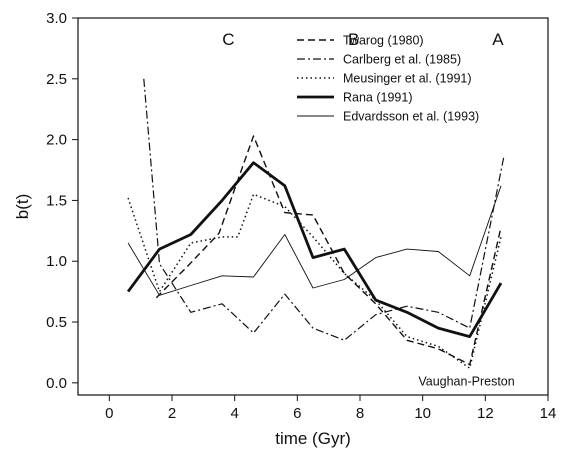 This screenshot has height=465, width=570. Describe the element at coordinates (422, 413) in the screenshot. I see `x-tick-label: 10` at that location.